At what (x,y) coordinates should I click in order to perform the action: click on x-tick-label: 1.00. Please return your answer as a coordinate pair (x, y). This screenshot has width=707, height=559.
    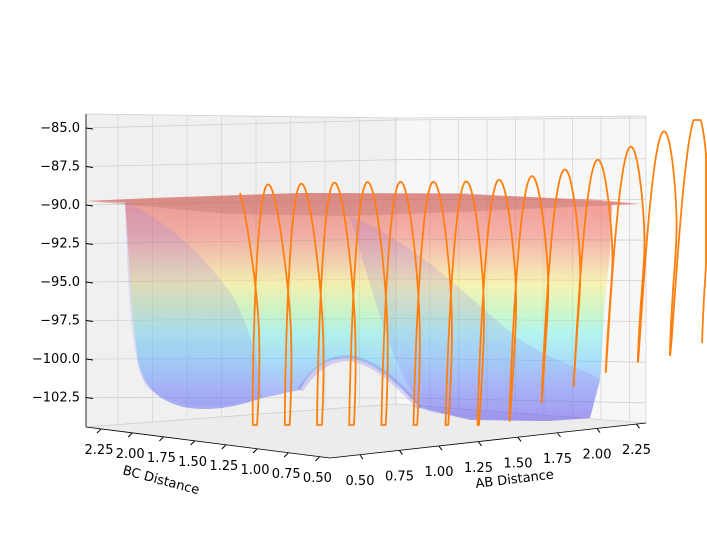
    Looking at the image, I should click on (439, 472).